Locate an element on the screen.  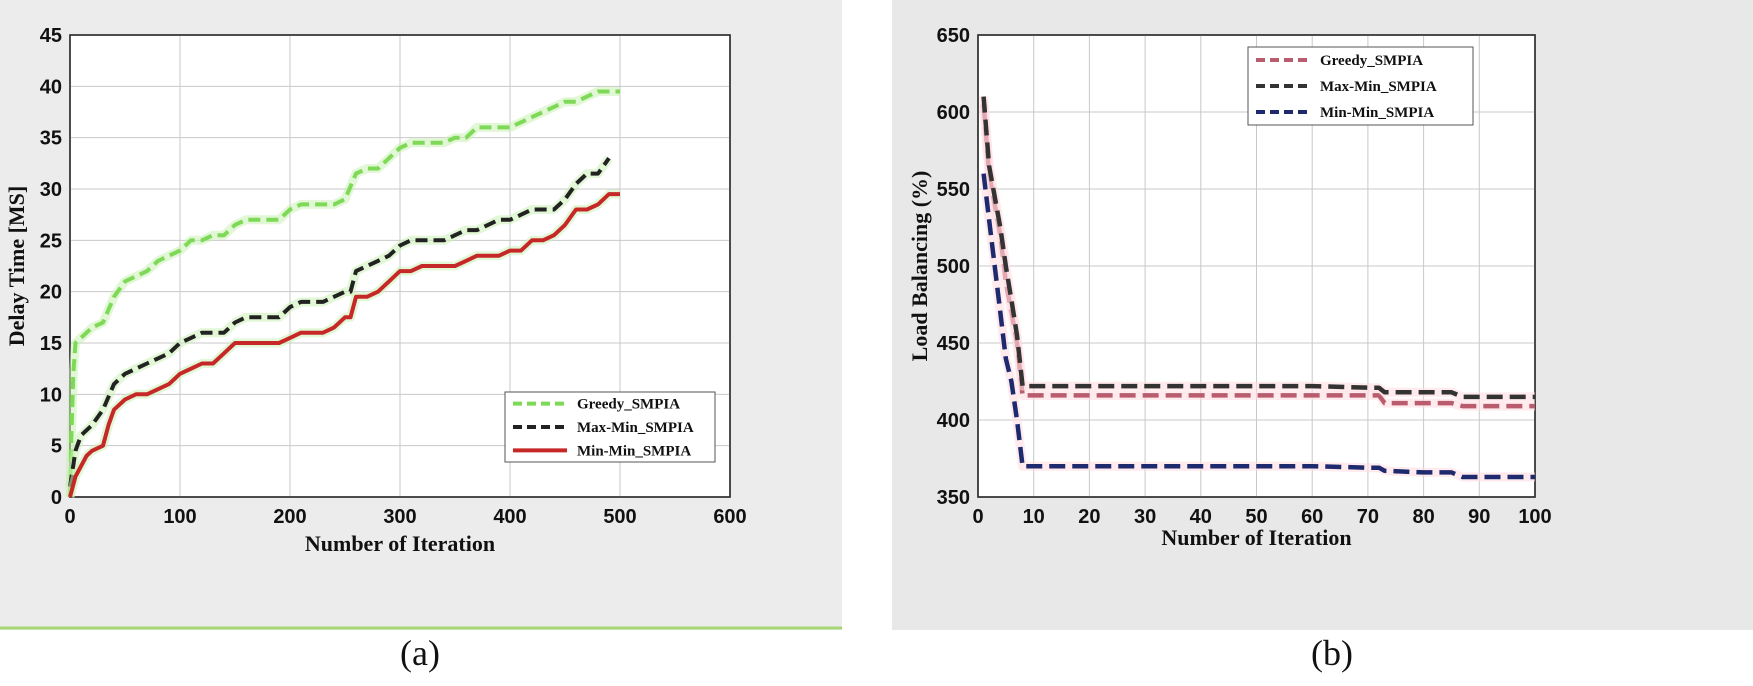
y-tick-label: 450 is located at coordinates (953, 344).